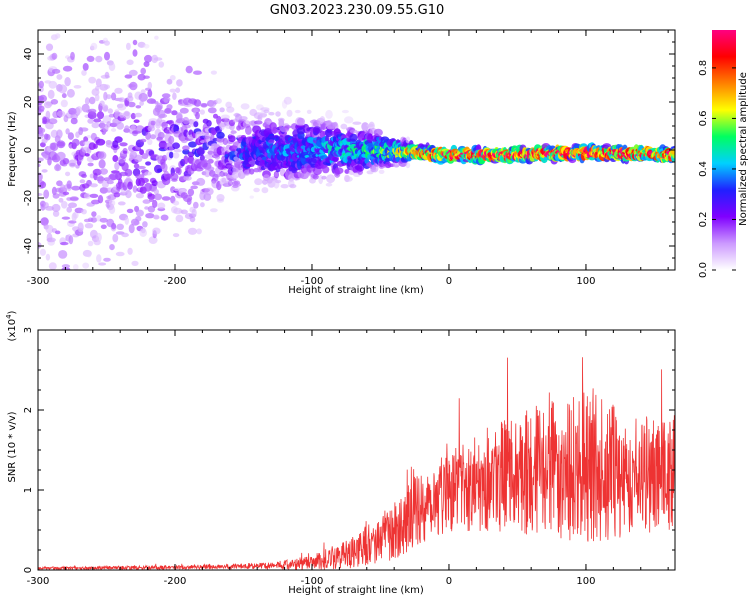 The image size is (750, 604). I want to click on snr-x-tick-label: 100, so click(585, 581).